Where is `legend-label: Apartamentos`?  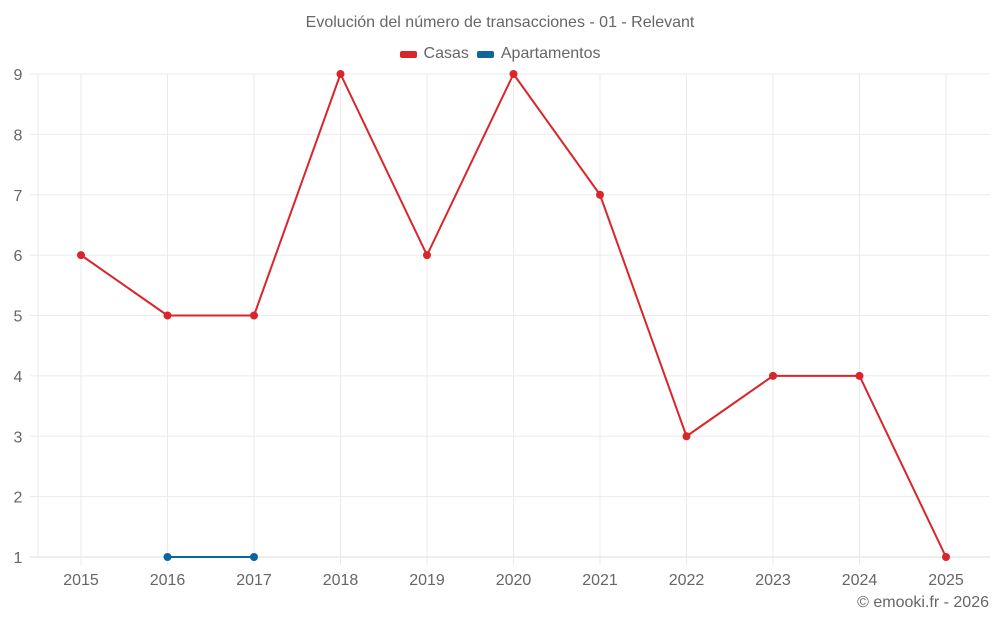
legend-label: Apartamentos is located at coordinates (550, 53).